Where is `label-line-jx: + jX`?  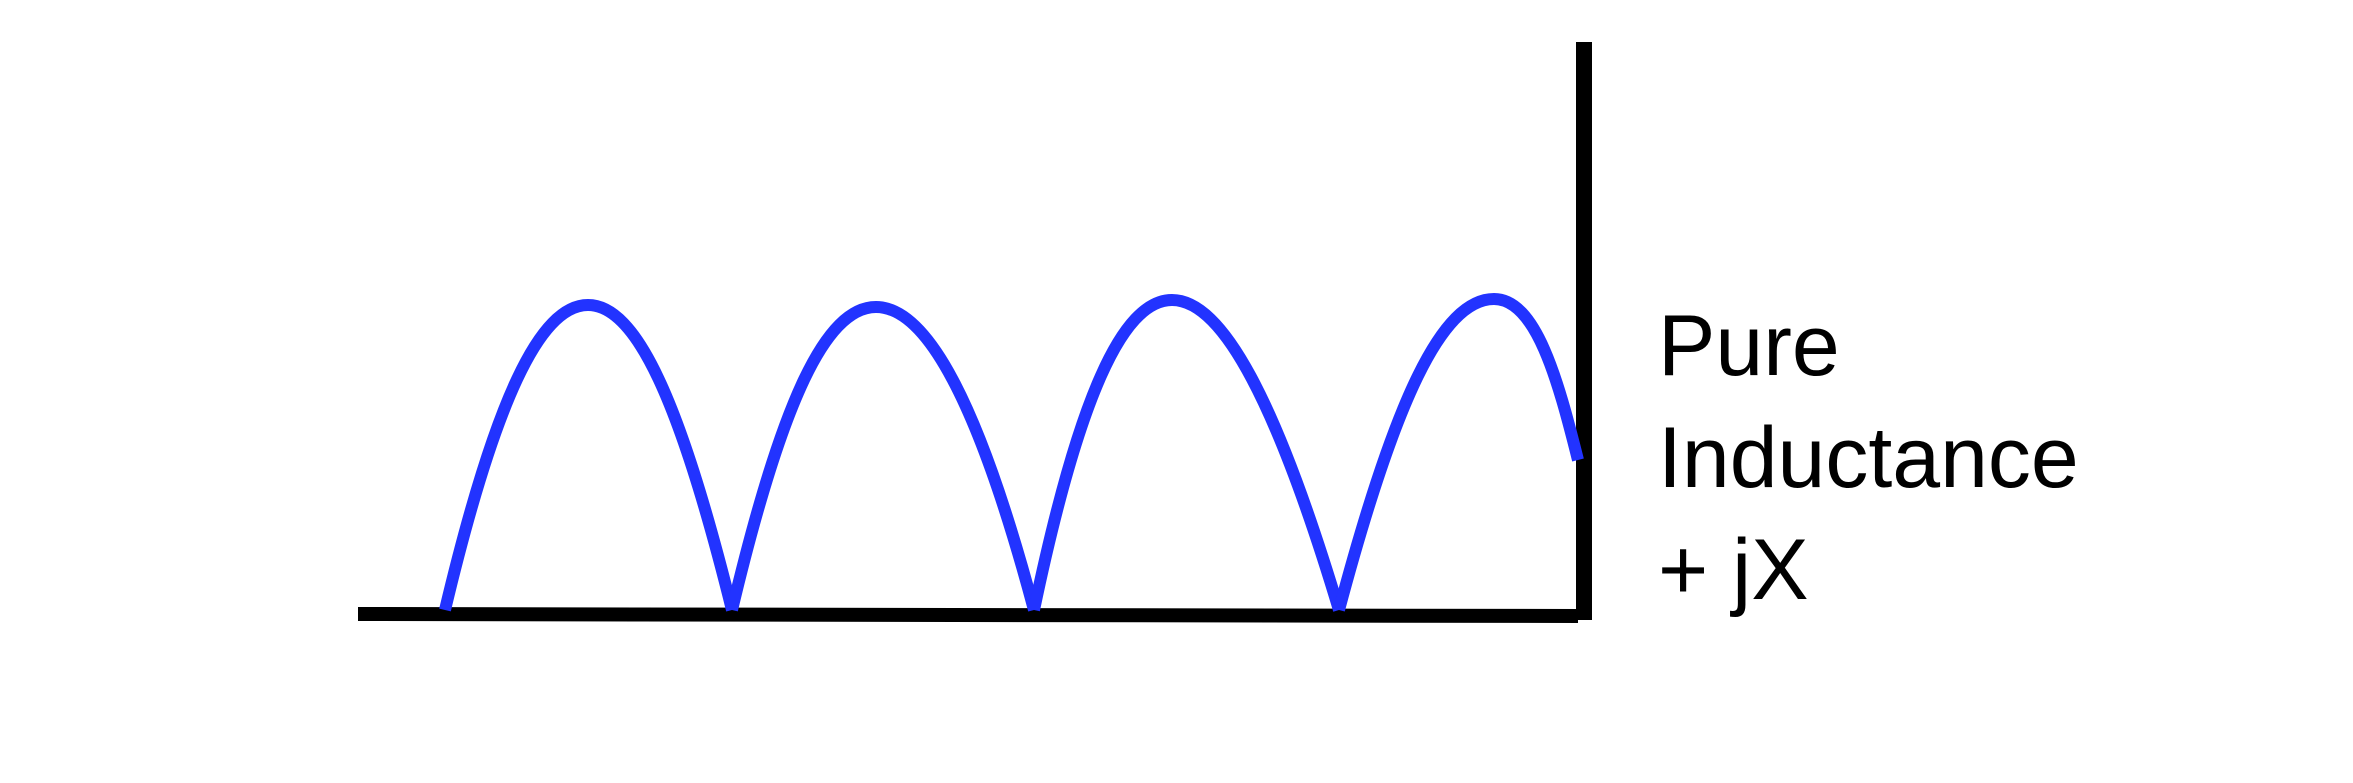 label-line-jx: + jX is located at coordinates (1733, 570).